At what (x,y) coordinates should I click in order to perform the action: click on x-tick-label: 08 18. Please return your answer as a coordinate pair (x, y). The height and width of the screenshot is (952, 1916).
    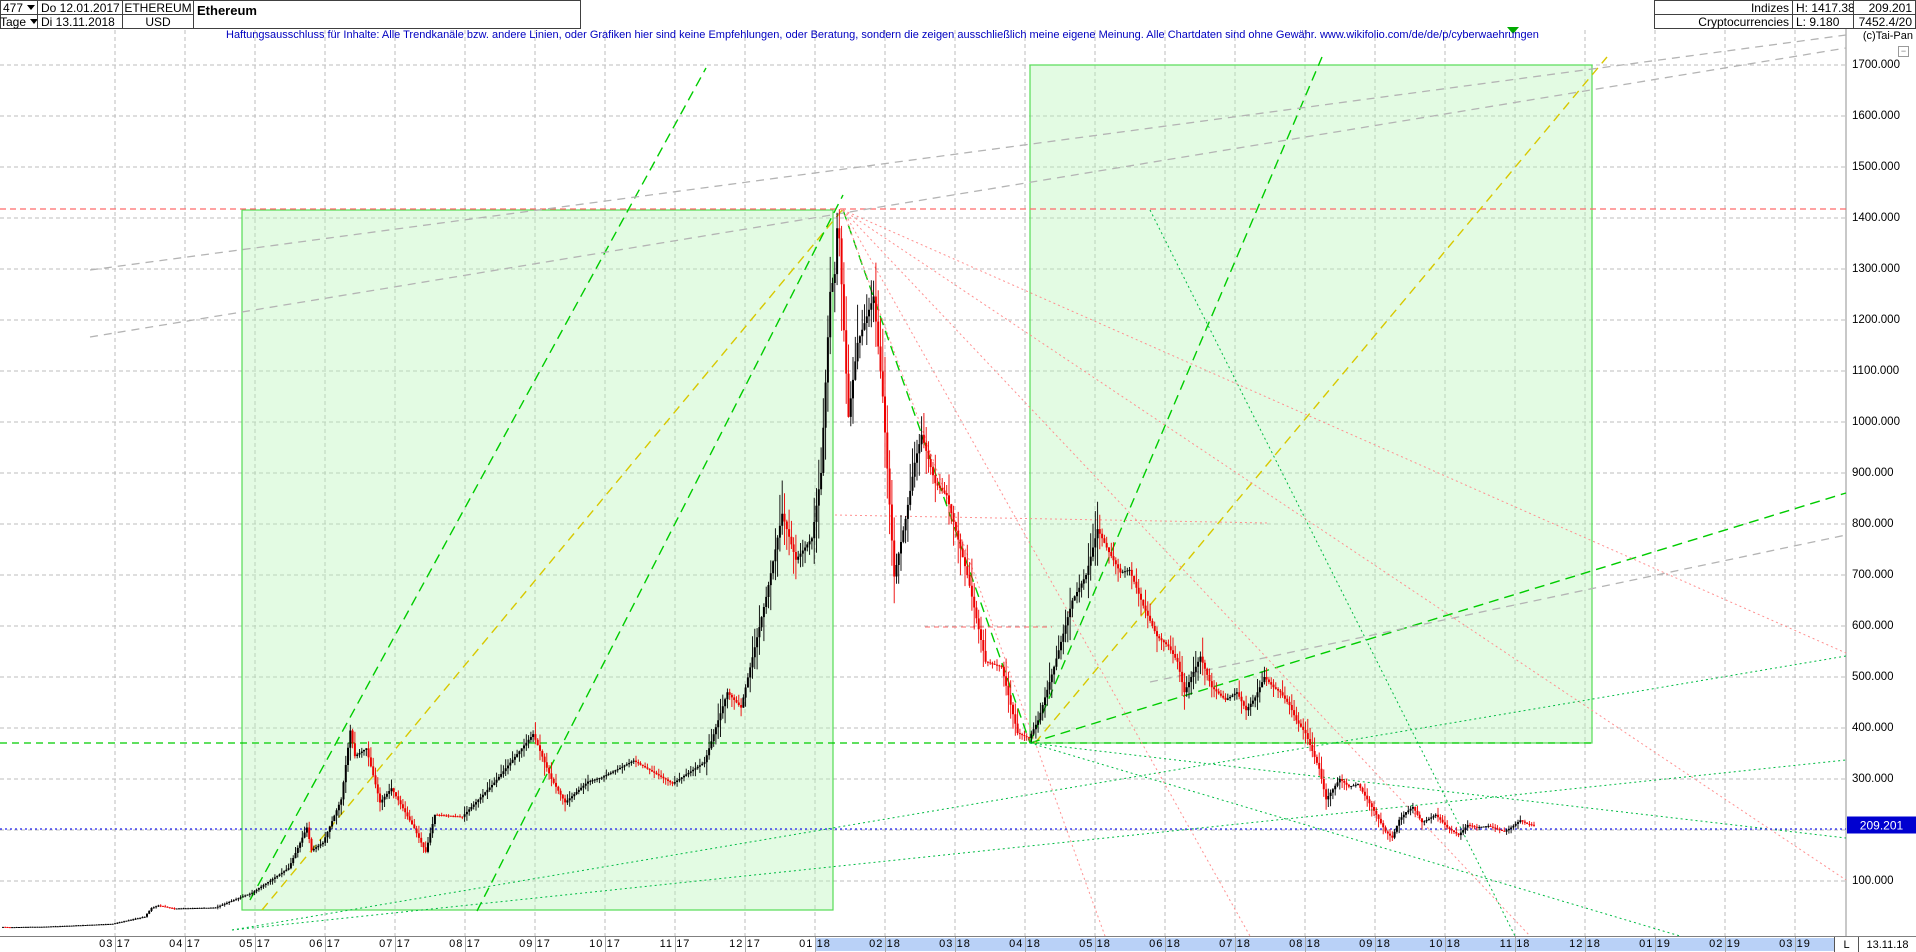
    Looking at the image, I should click on (1305, 944).